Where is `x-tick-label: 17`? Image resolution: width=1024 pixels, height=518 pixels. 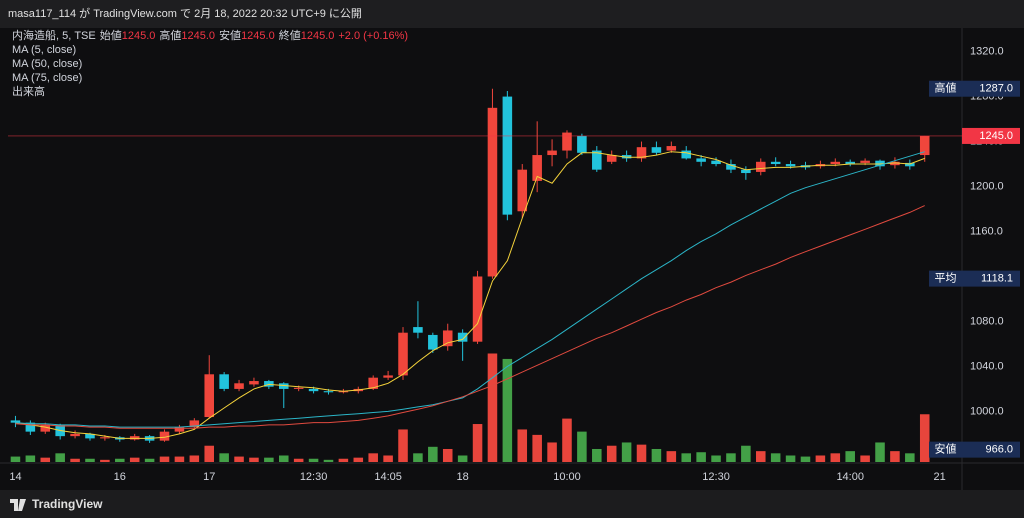 x-tick-label: 17 is located at coordinates (209, 477).